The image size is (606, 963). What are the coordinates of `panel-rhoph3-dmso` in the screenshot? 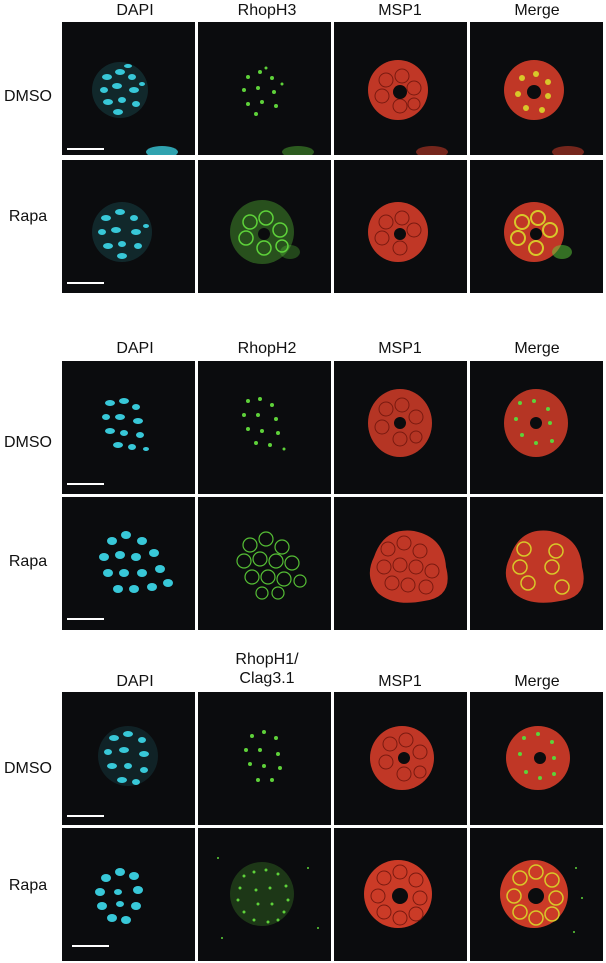 It's located at (264, 88).